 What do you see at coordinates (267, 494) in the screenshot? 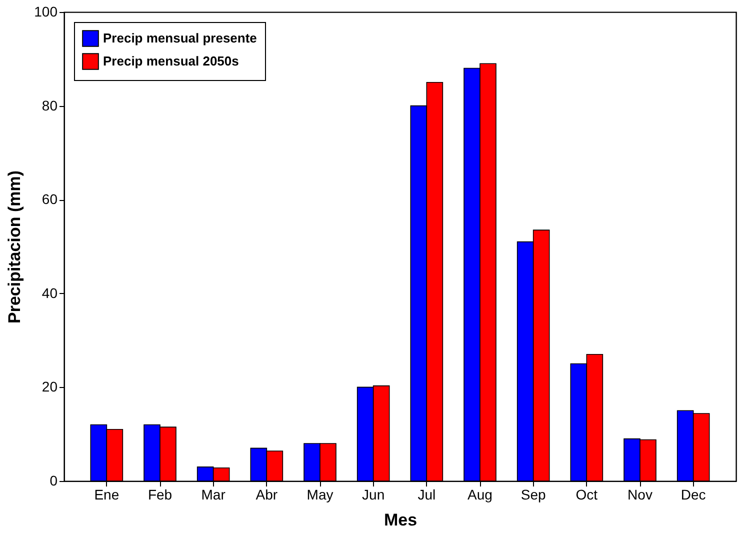
I see `x-tick-label: Abr` at bounding box center [267, 494].